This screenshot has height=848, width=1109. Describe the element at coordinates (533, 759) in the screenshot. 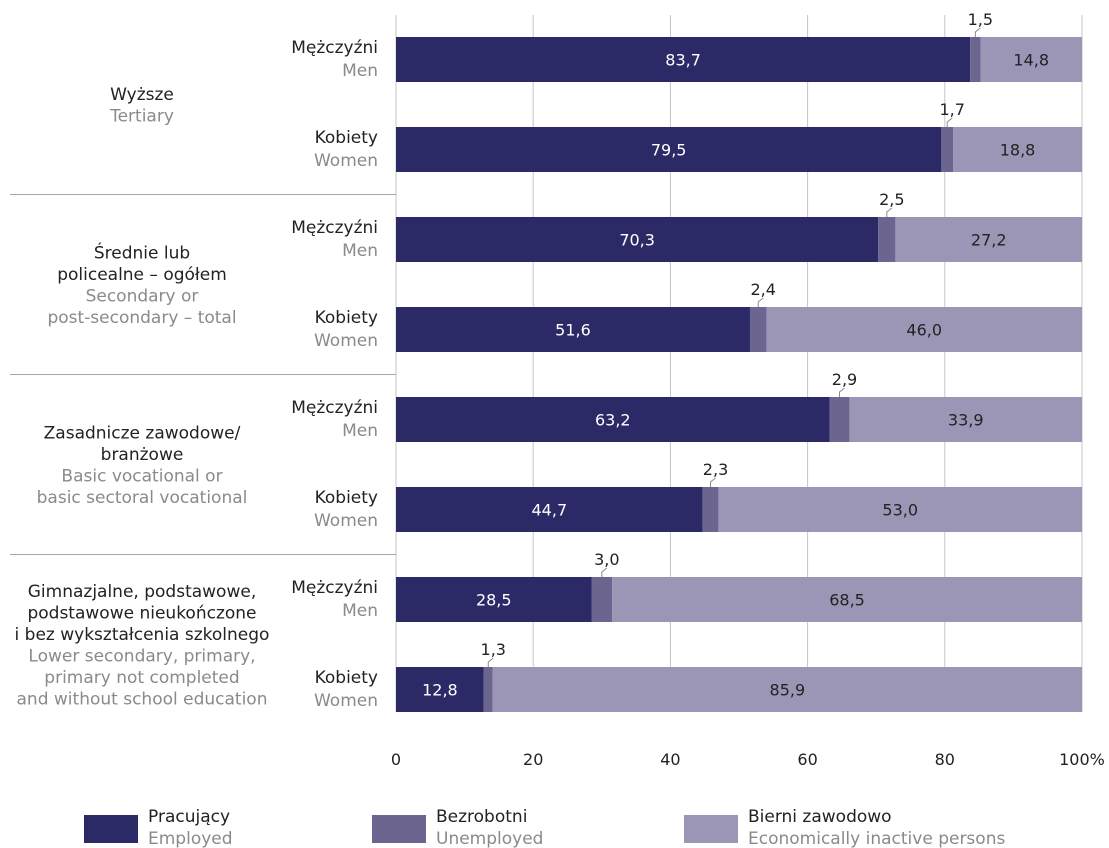

I see `x-tick-label: 20` at that location.